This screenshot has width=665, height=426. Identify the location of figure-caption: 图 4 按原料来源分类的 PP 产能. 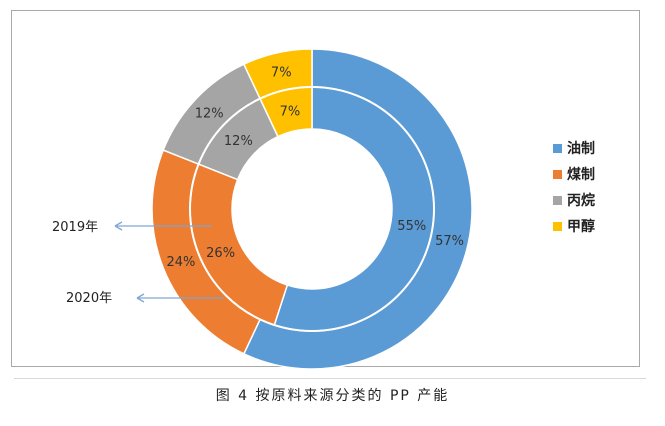
(332, 396).